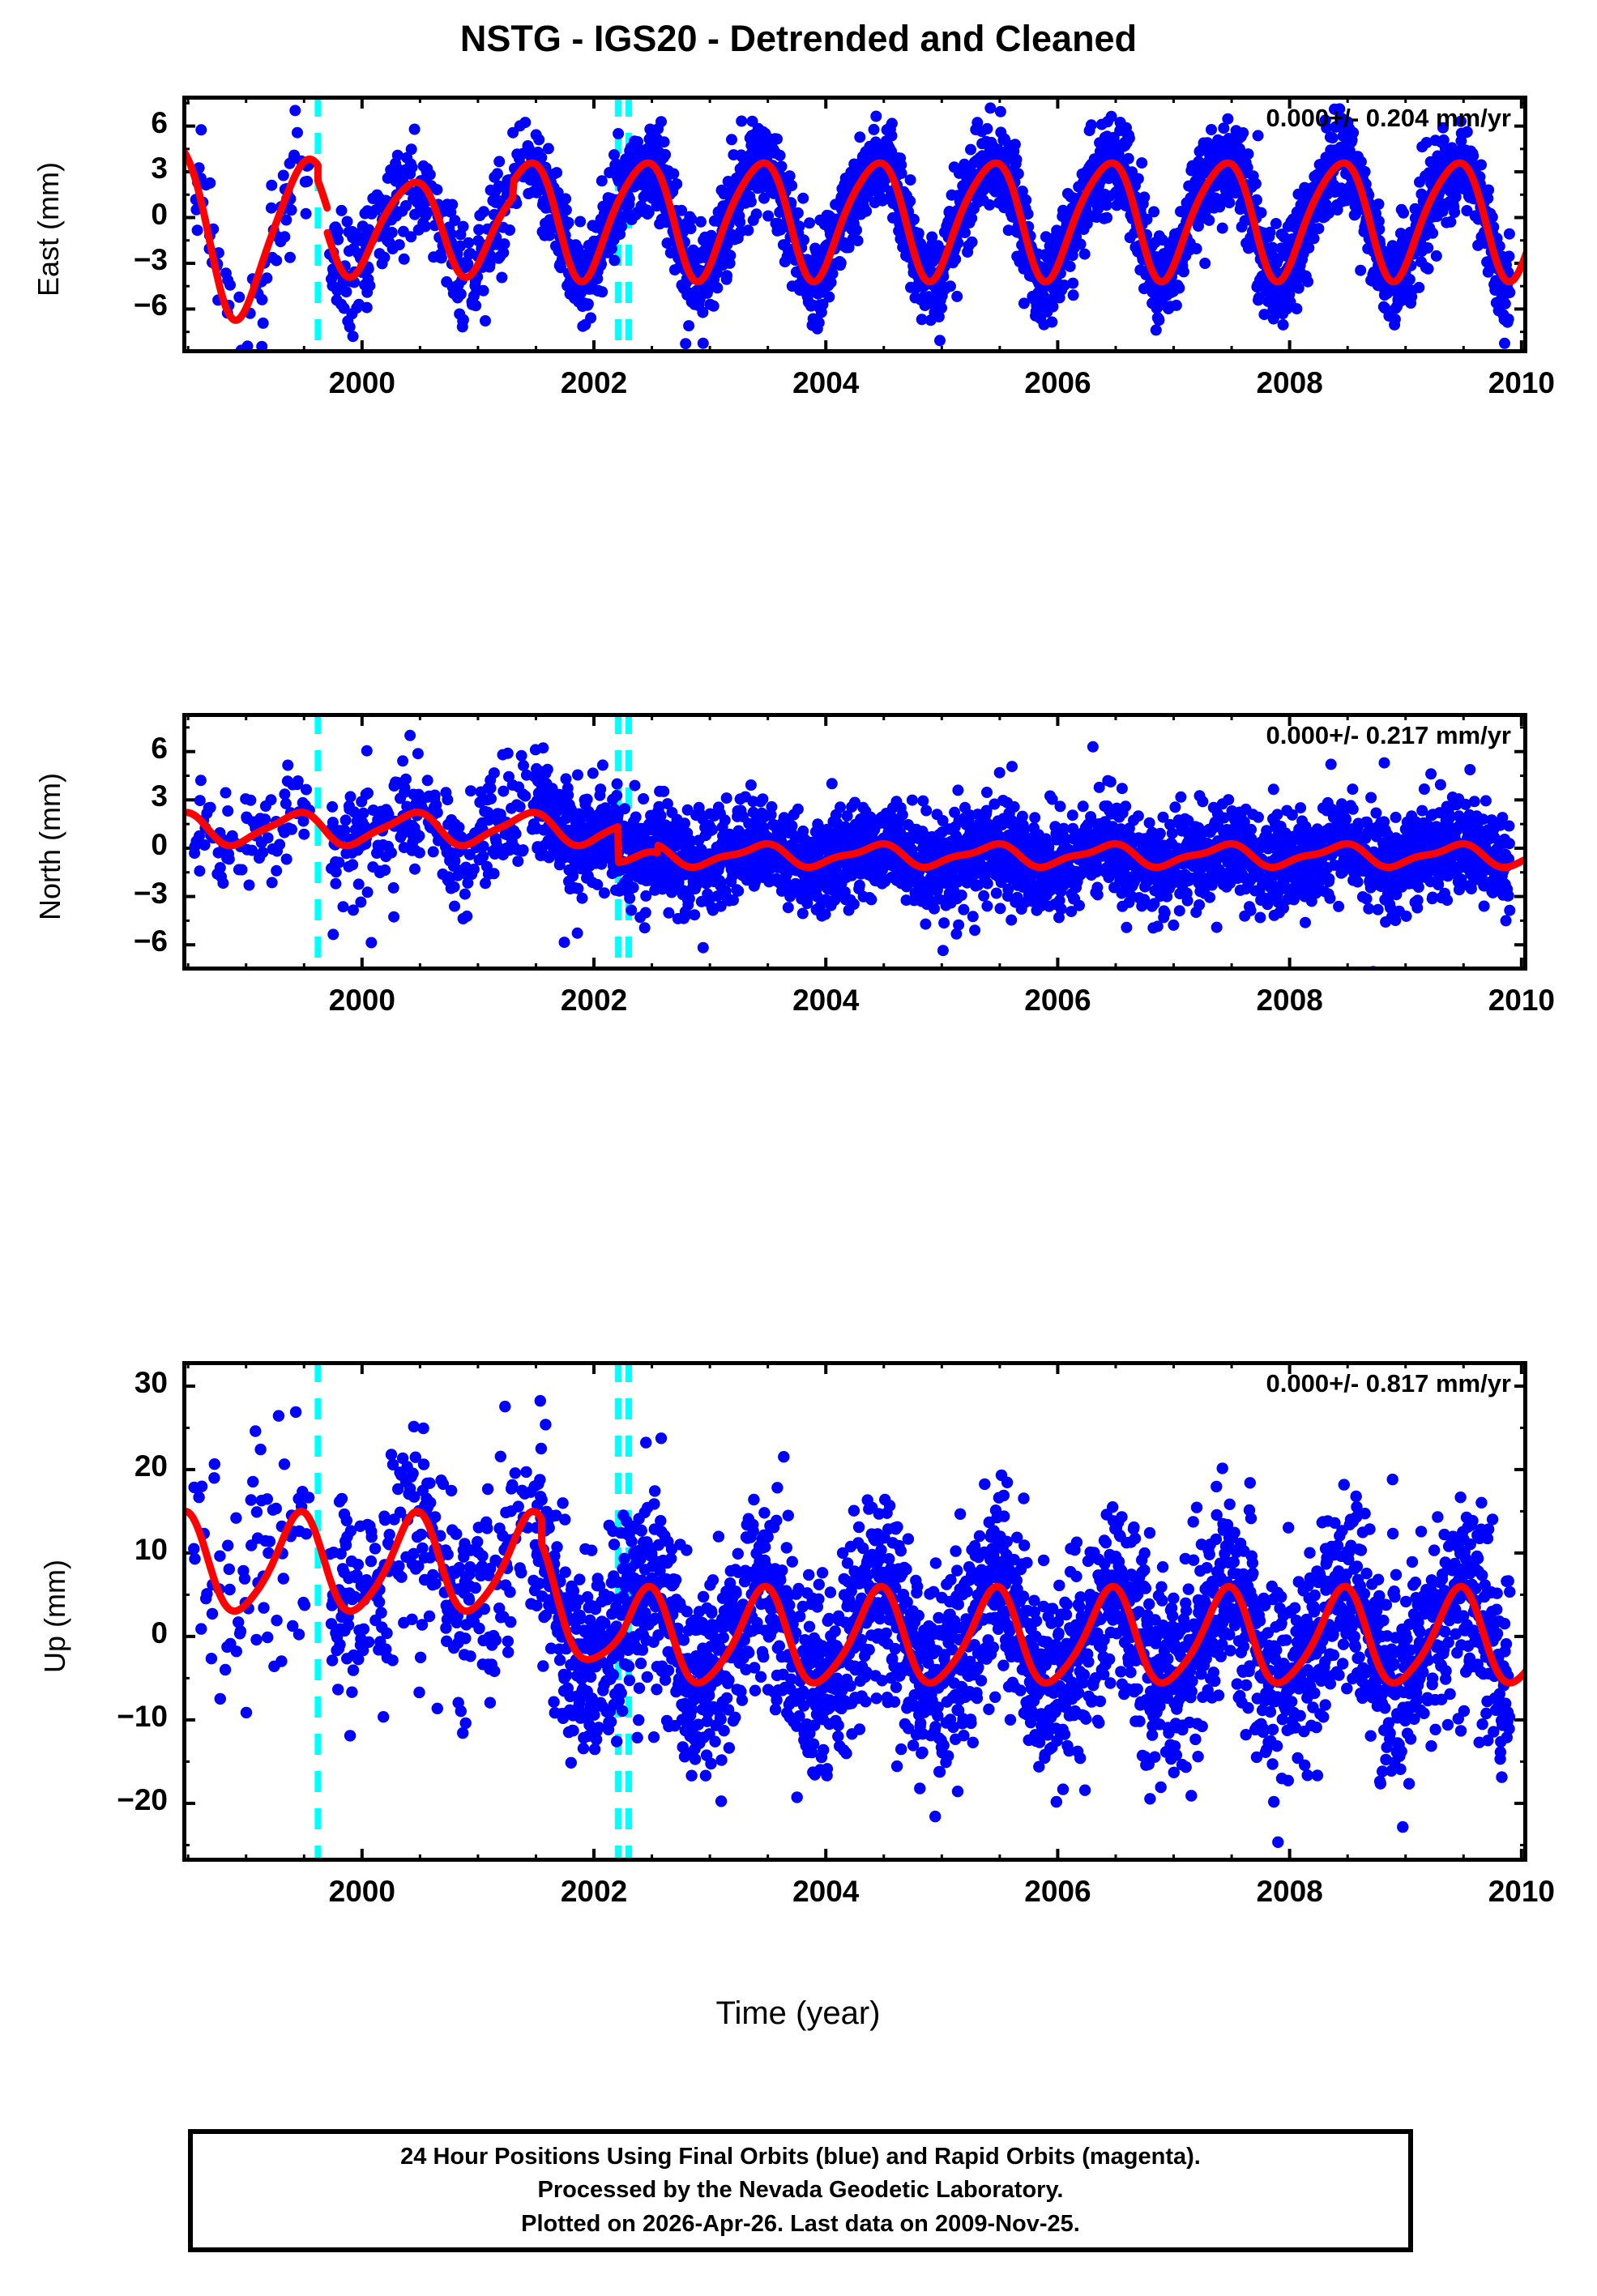  I want to click on panel-north-plot, so click(854, 842).